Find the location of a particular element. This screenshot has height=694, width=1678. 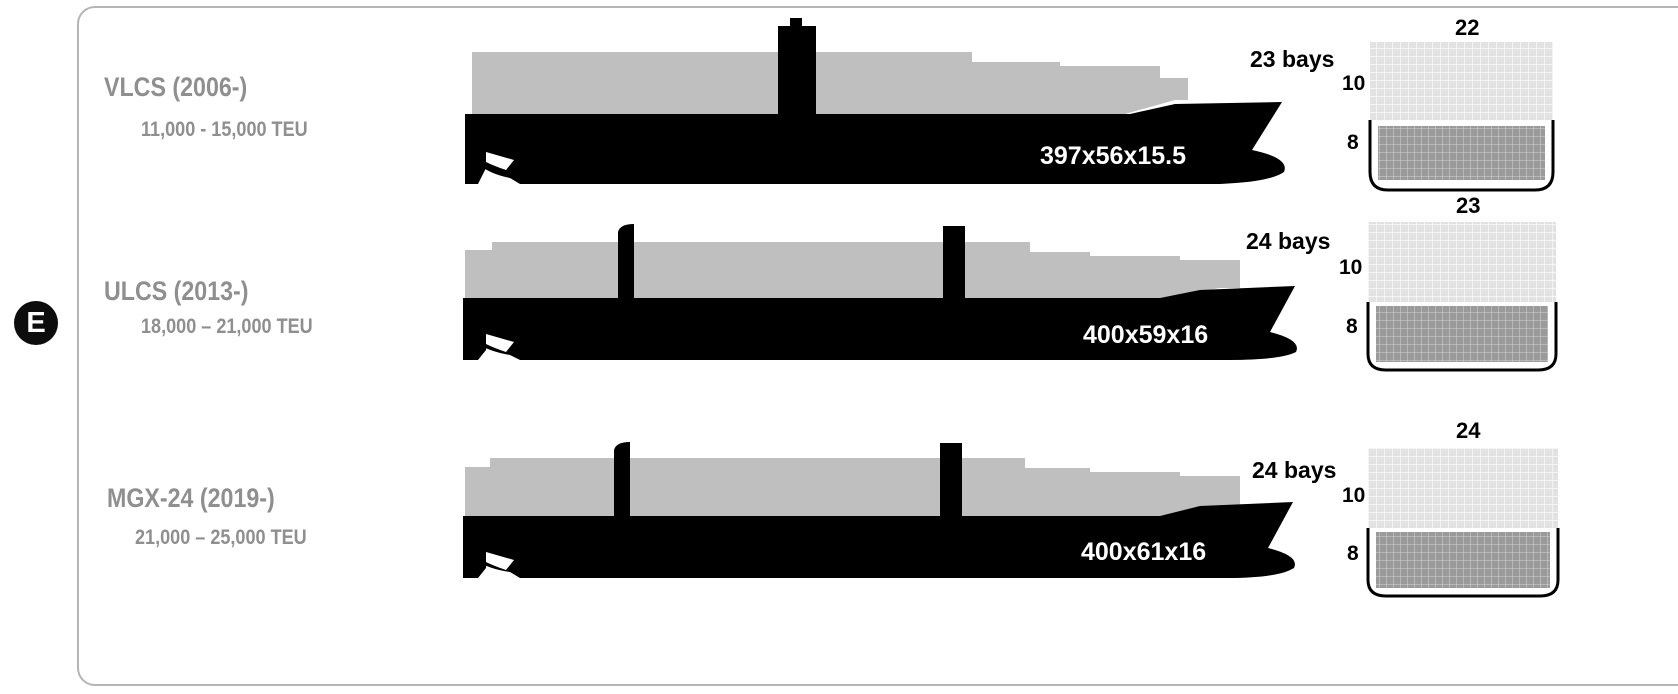

ship-dimensions-mgx24: 400x61x16 is located at coordinates (1143, 552).